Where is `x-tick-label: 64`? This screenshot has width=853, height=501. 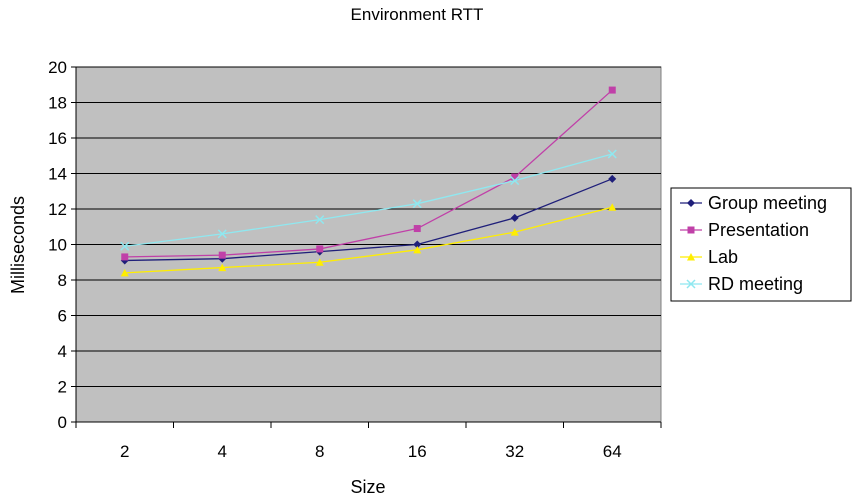
x-tick-label: 64 is located at coordinates (612, 451).